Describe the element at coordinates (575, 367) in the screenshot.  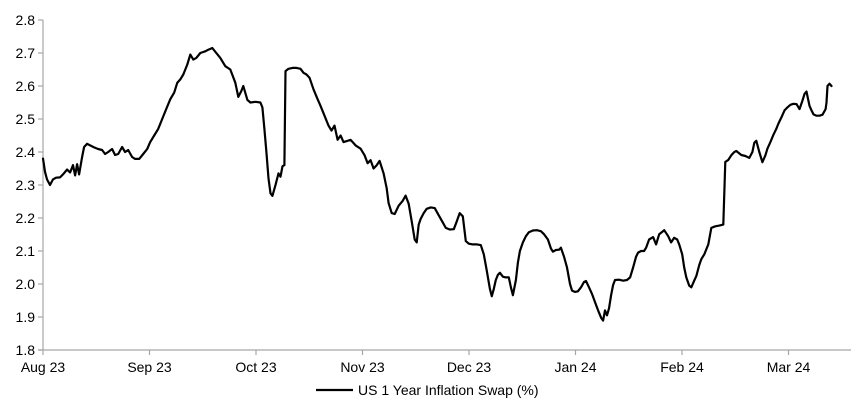
I see `x-tick-label: Jan 24` at that location.